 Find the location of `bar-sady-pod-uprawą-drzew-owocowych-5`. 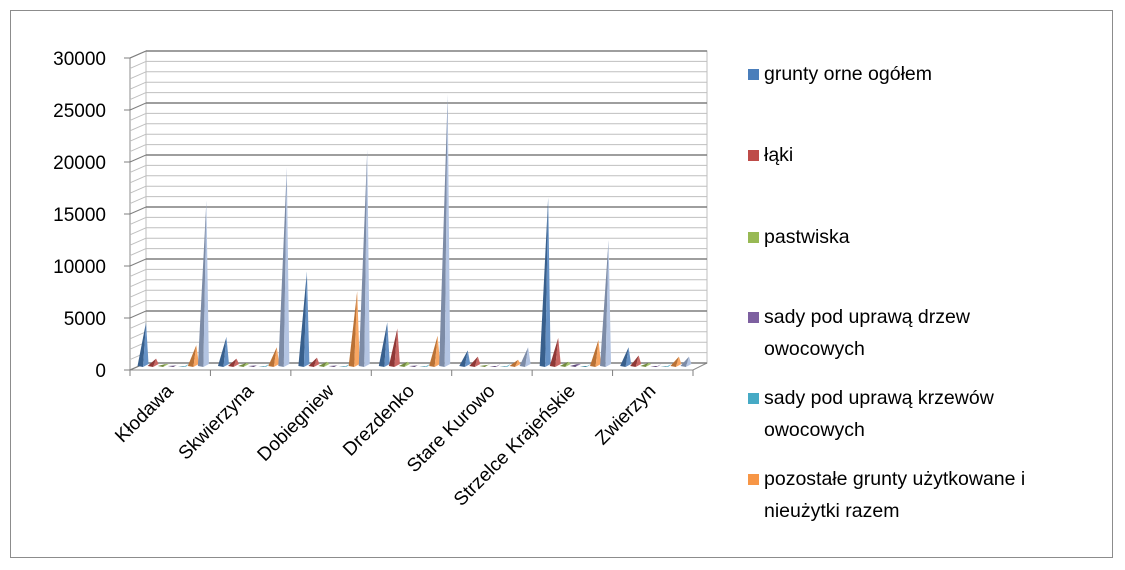

bar-sady-pod-uprawą-drzew-owocowych-5 is located at coordinates (575, 365).